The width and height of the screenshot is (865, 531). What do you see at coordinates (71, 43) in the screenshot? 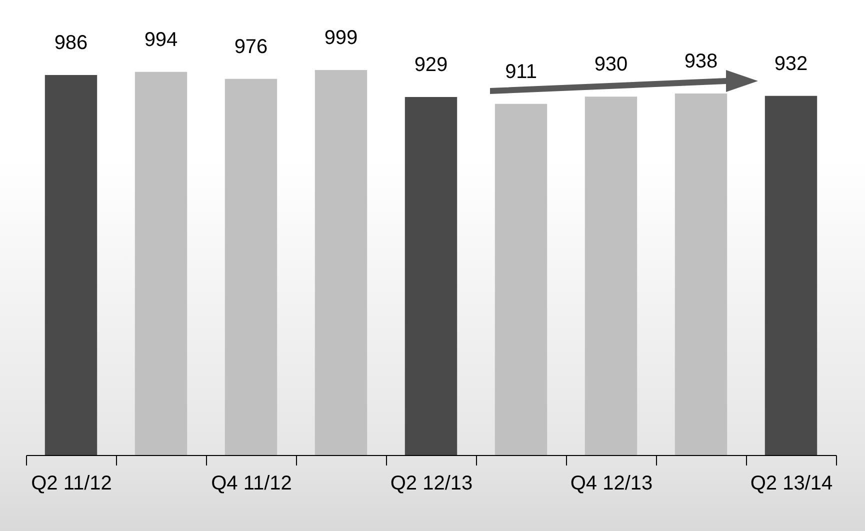
I see `data-label: 986` at bounding box center [71, 43].